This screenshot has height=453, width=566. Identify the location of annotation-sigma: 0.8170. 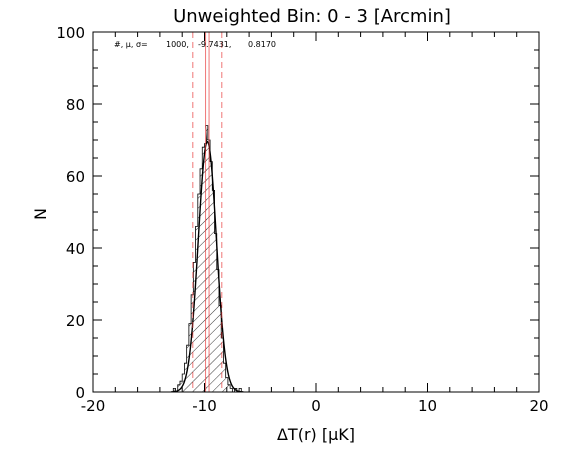
(262, 44).